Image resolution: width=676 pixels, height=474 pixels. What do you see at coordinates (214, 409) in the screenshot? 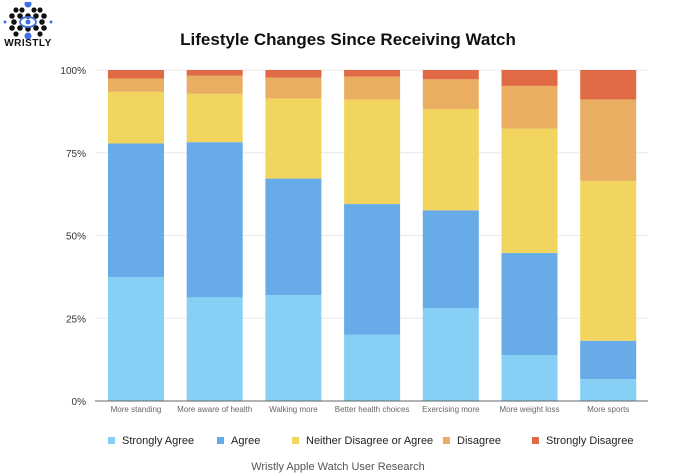
I see `x-tick-label: More aware of health` at bounding box center [214, 409].